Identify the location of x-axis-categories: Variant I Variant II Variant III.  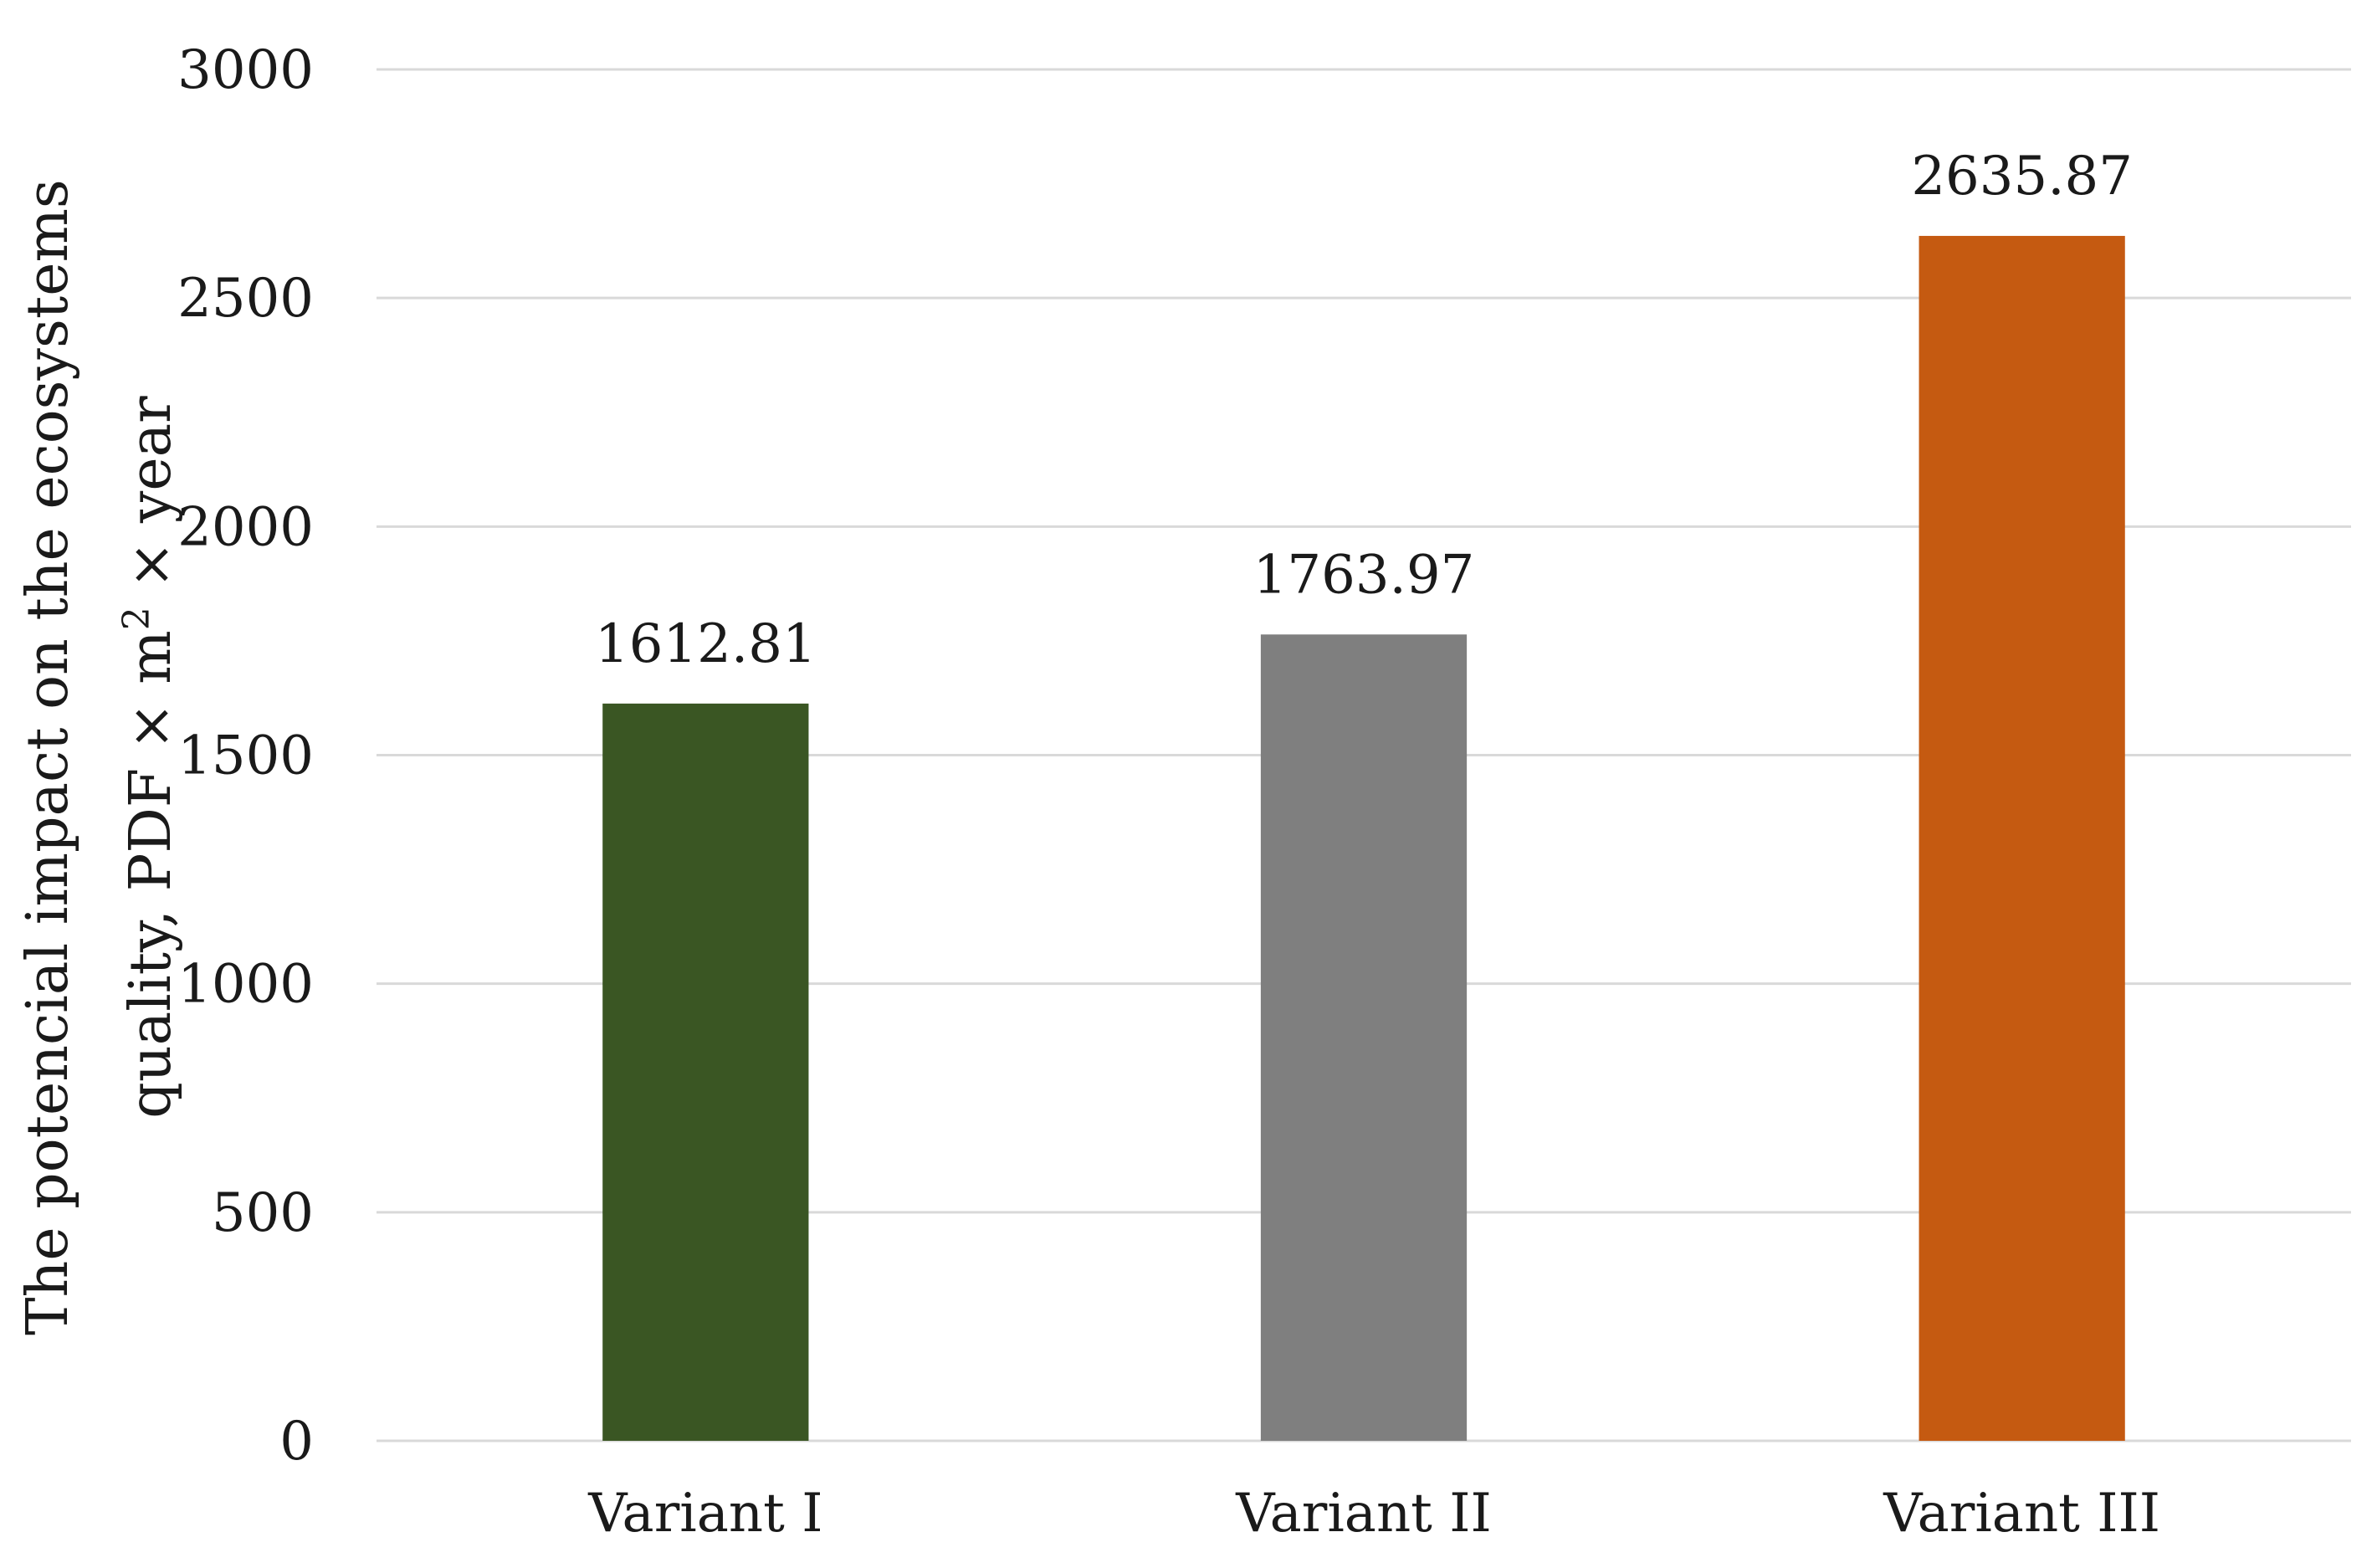
(1373, 1514).